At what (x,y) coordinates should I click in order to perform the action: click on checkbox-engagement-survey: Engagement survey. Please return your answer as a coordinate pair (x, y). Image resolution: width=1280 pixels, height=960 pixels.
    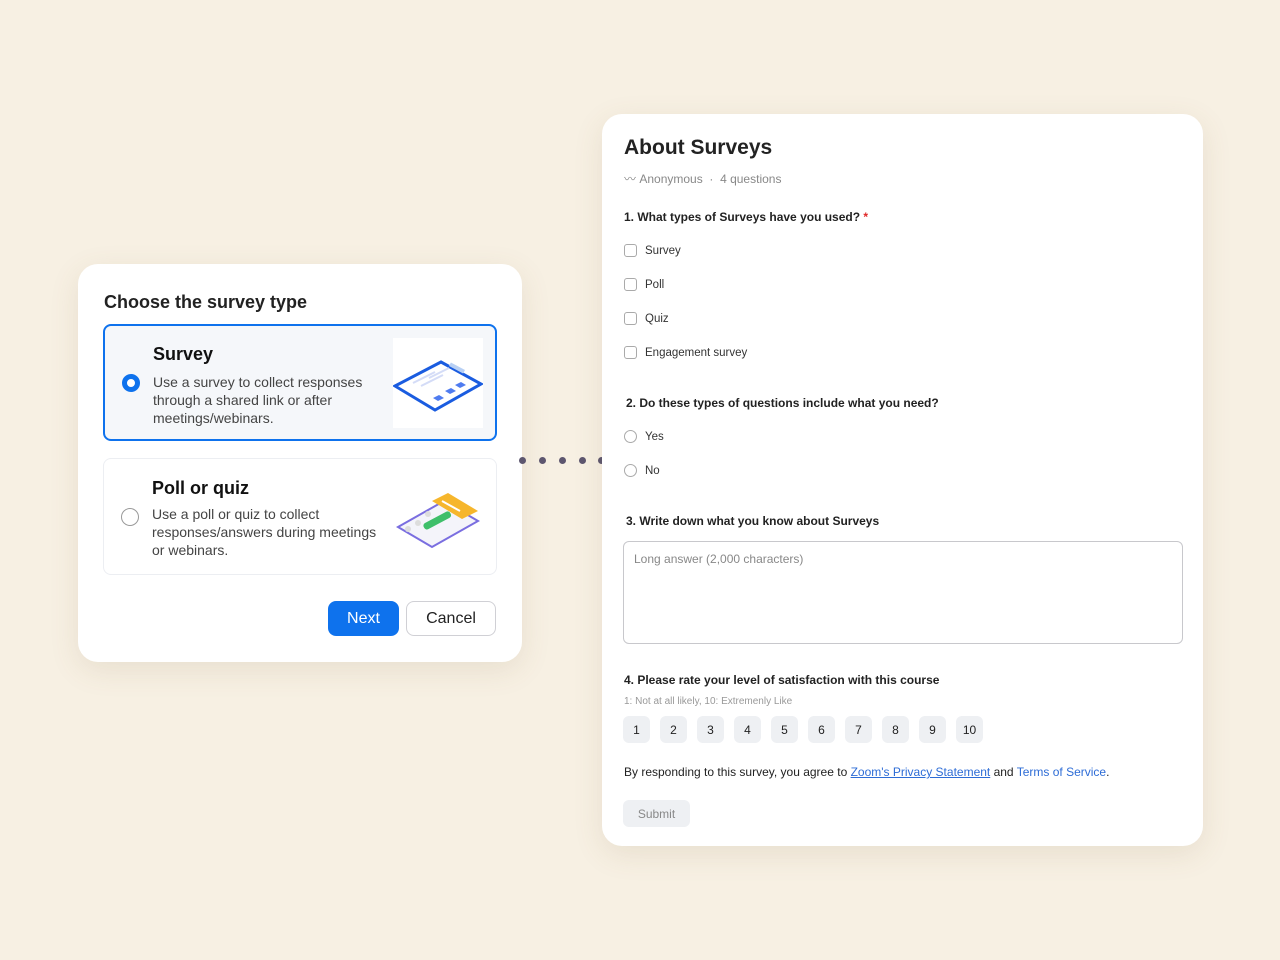
    Looking at the image, I should click on (685, 352).